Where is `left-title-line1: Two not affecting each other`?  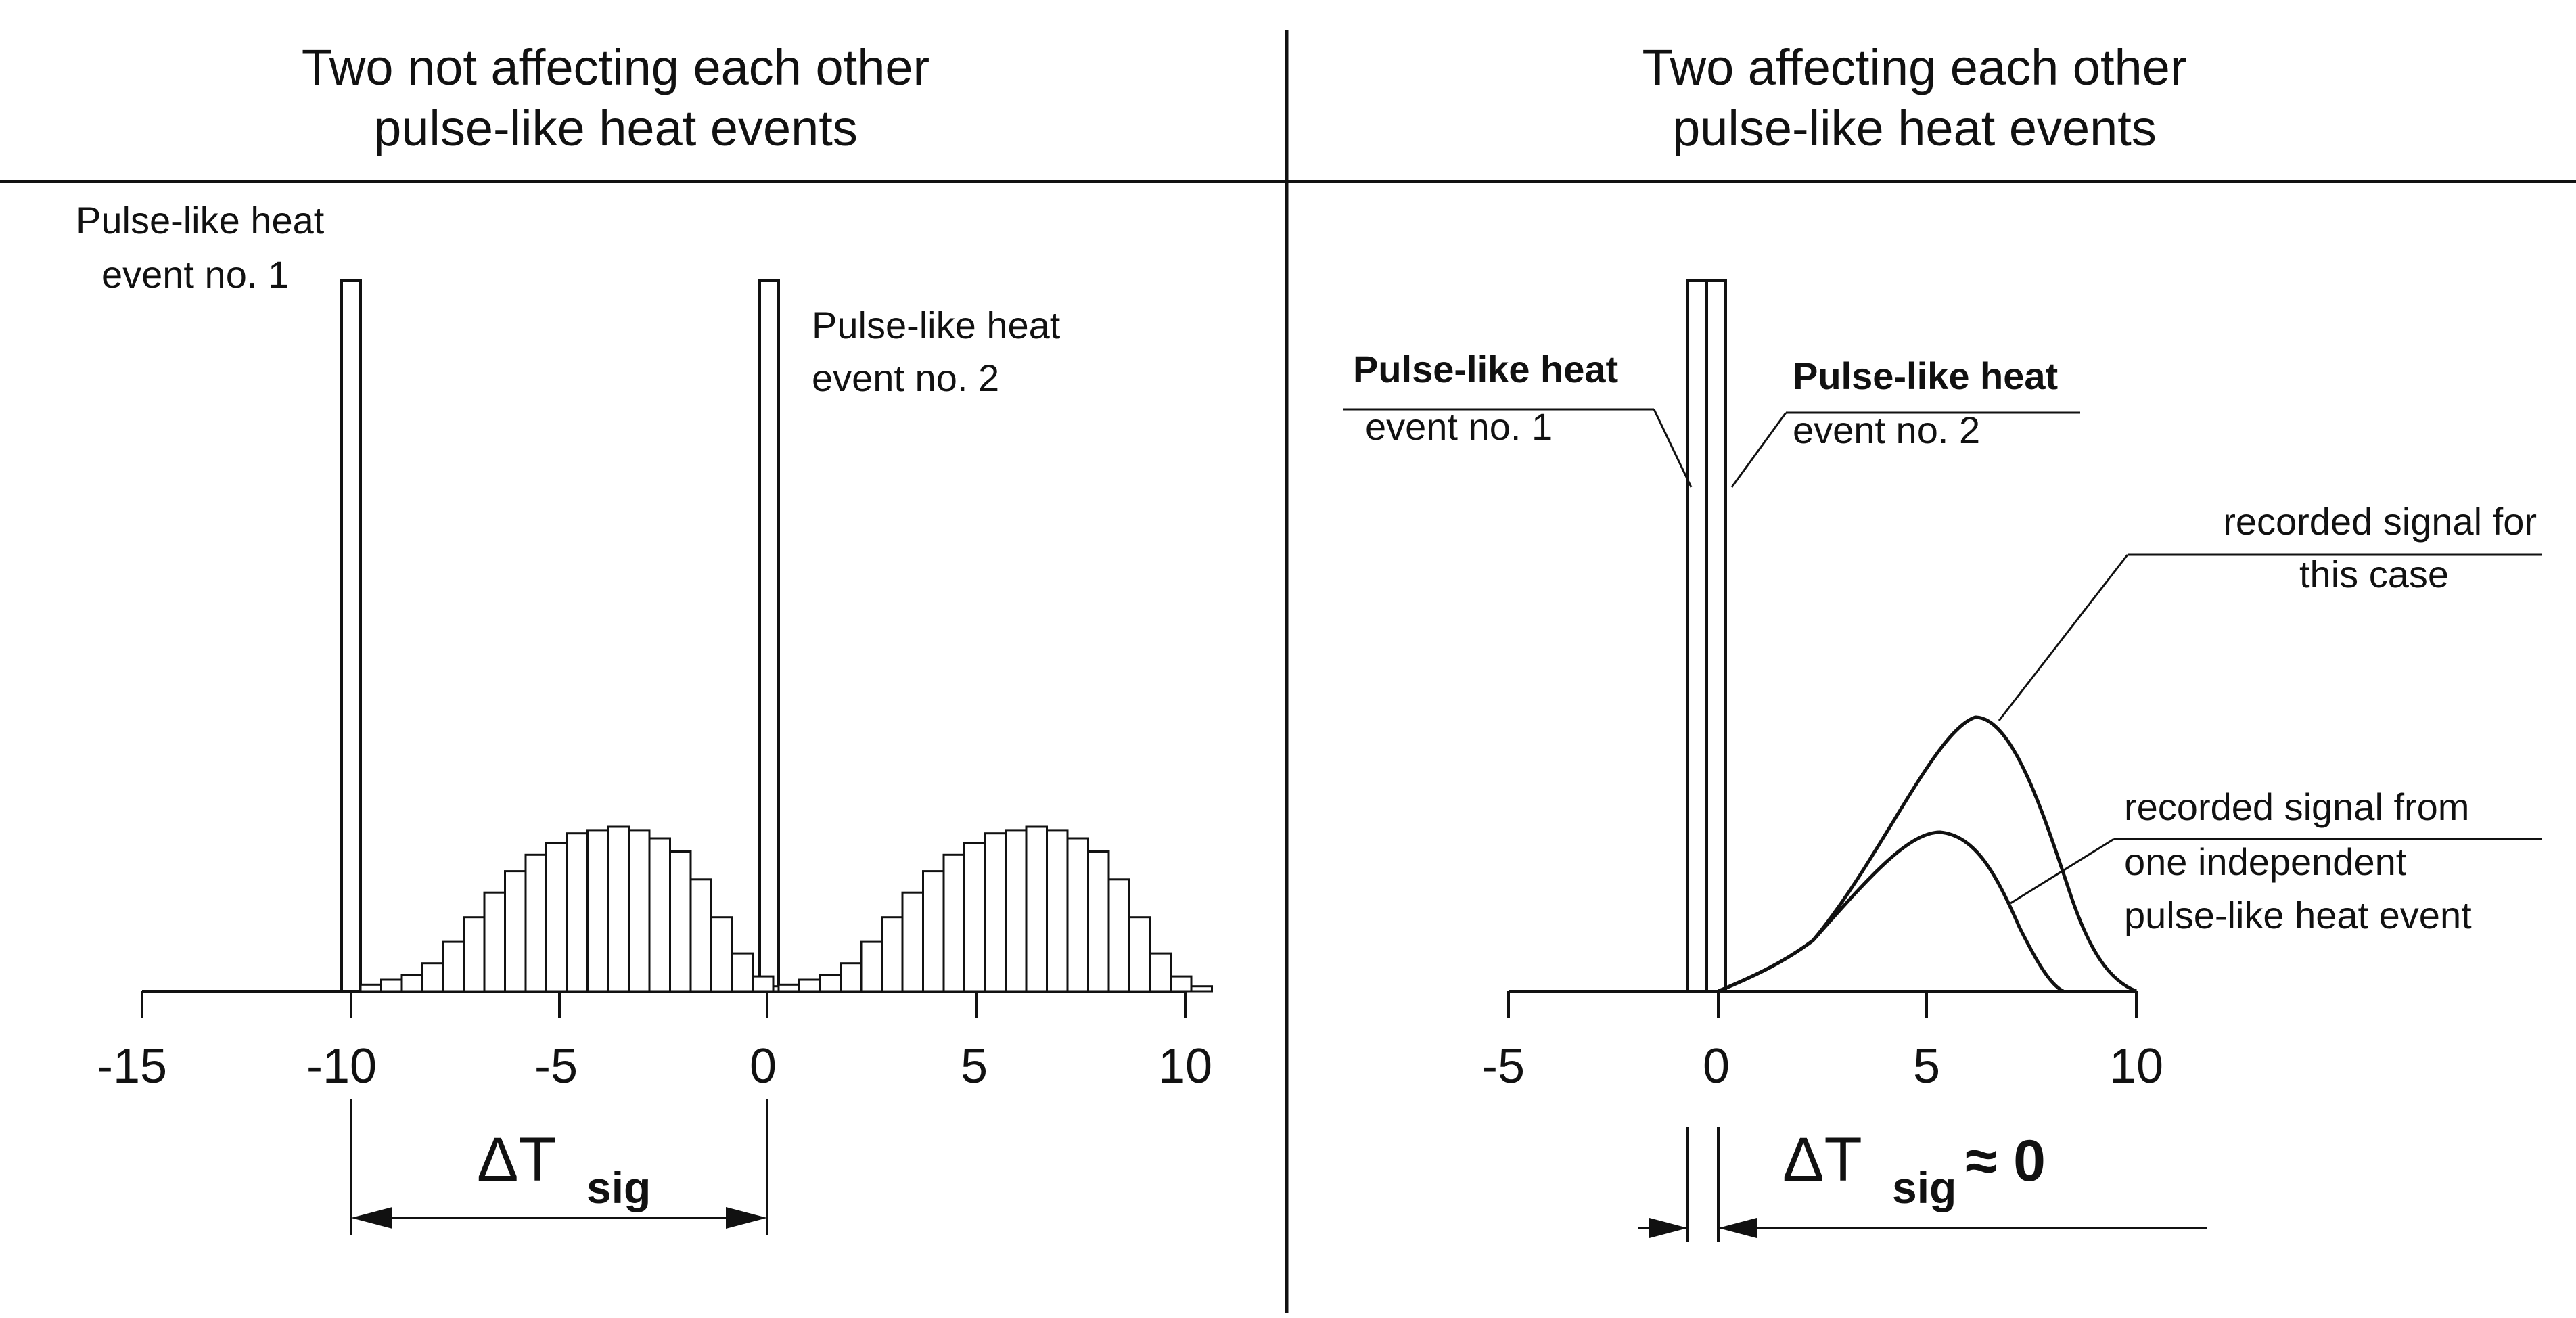
left-title-line1: Two not affecting each other is located at coordinates (615, 67).